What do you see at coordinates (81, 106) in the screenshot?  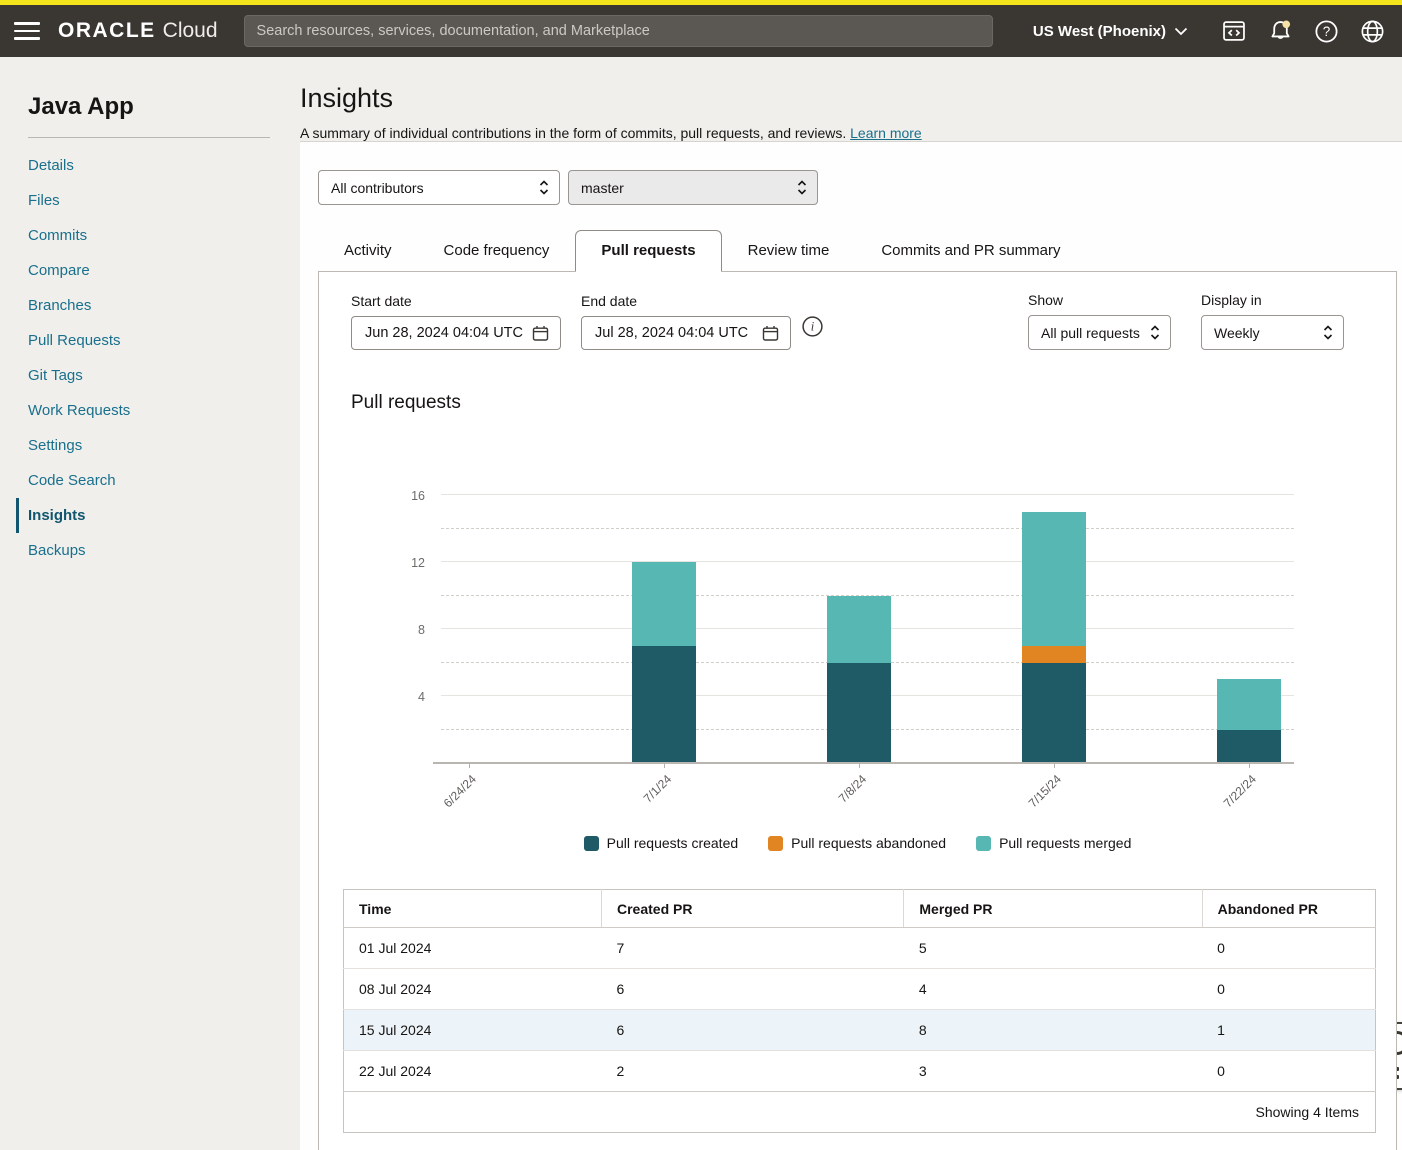 I see `project-title: Java App` at bounding box center [81, 106].